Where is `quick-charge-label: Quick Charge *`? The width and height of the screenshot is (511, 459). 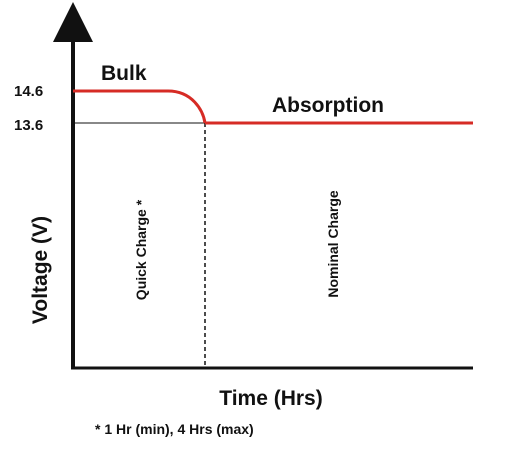
quick-charge-label: Quick Charge * is located at coordinates (141, 249).